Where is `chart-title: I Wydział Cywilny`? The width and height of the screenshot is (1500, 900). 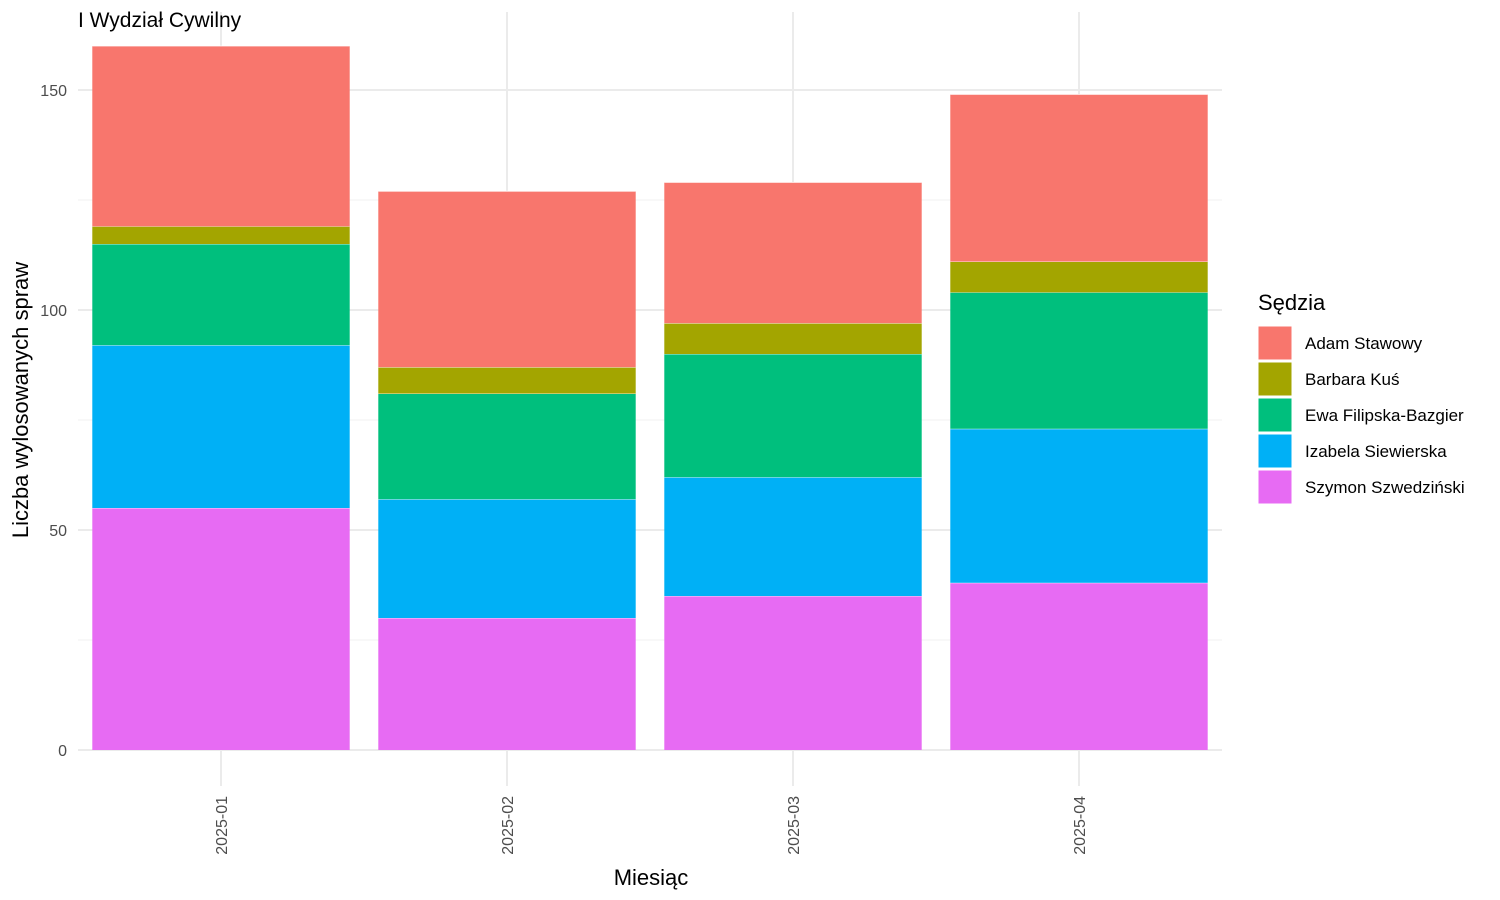
chart-title: I Wydział Cywilny is located at coordinates (160, 20).